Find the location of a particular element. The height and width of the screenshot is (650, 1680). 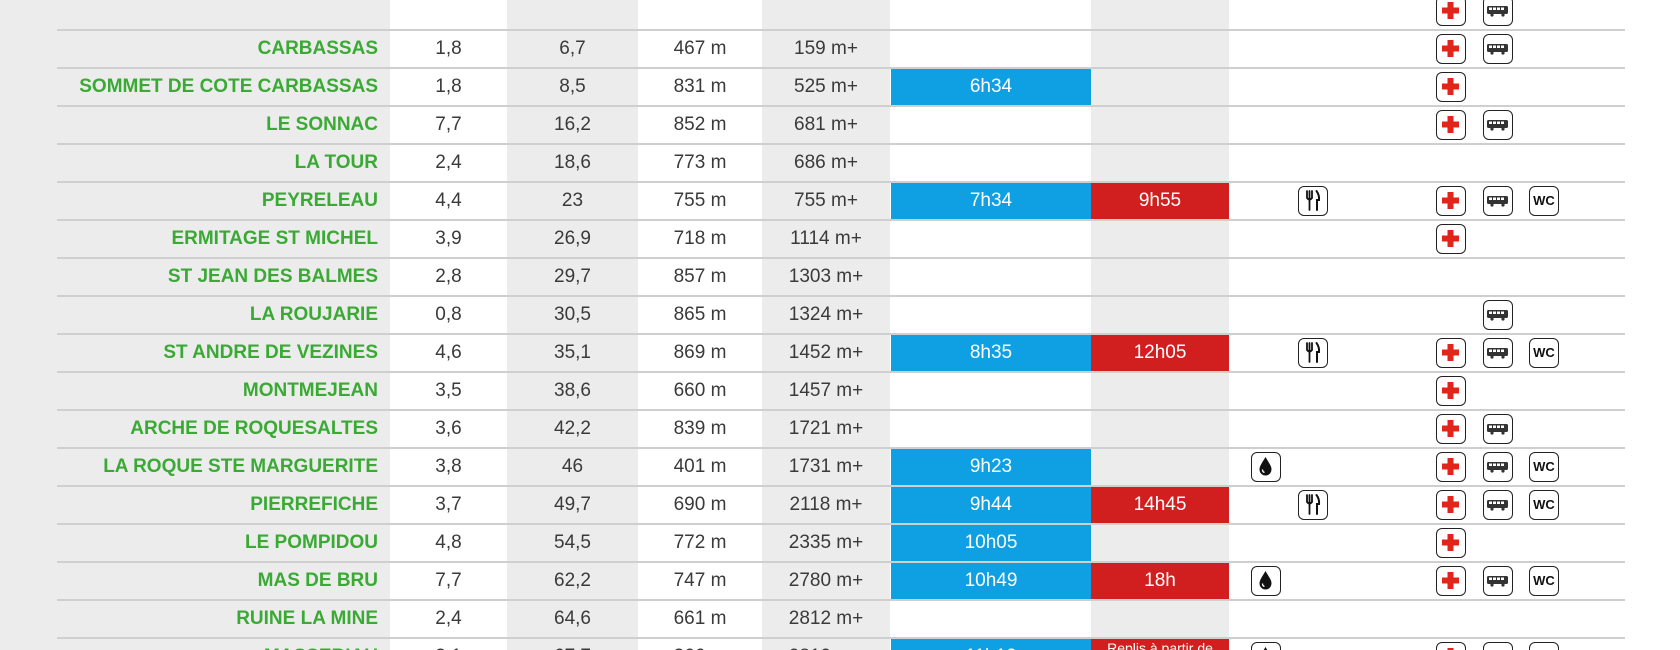

cutoff-column-bg is located at coordinates (1160, 325).